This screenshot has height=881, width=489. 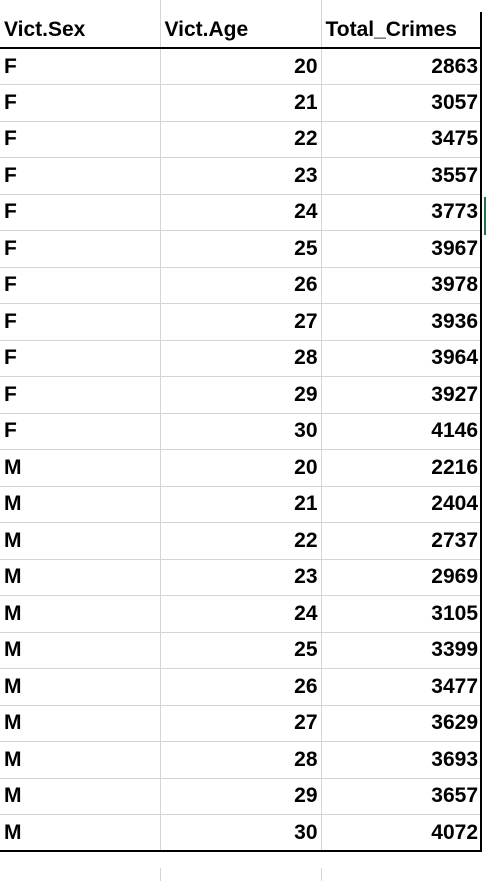 I want to click on sheet-top-gridlines, so click(x=244, y=6).